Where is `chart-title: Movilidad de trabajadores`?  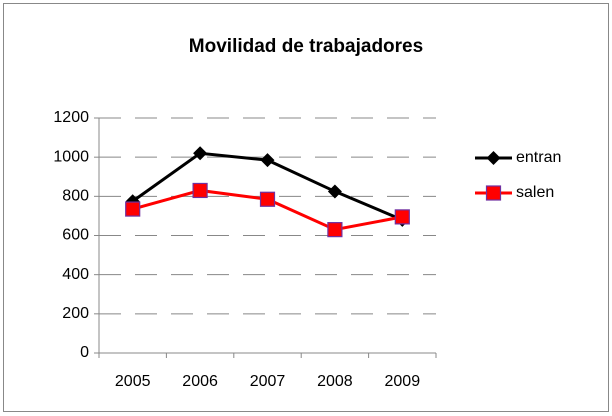
chart-title: Movilidad de trabajadores is located at coordinates (306, 46).